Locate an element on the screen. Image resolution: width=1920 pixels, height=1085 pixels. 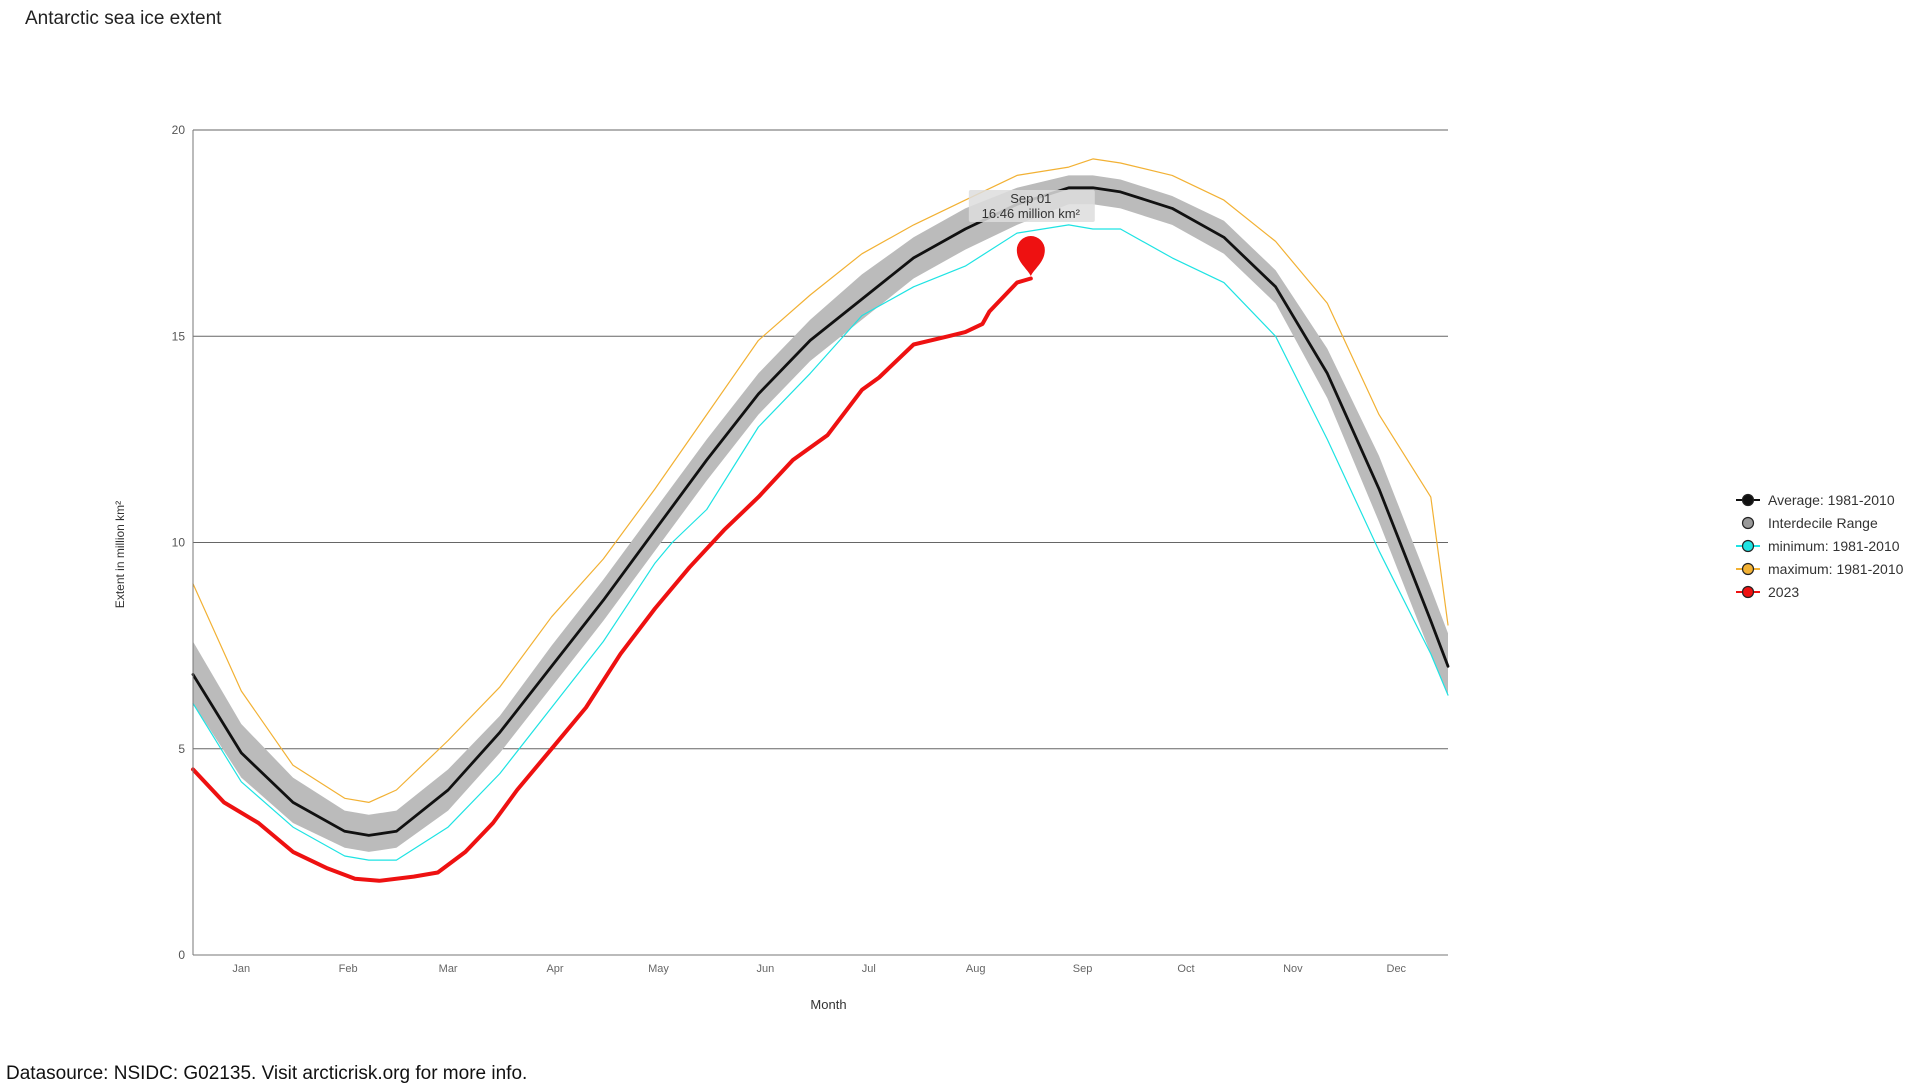
x-tick-label-feb: Feb is located at coordinates (348, 969).